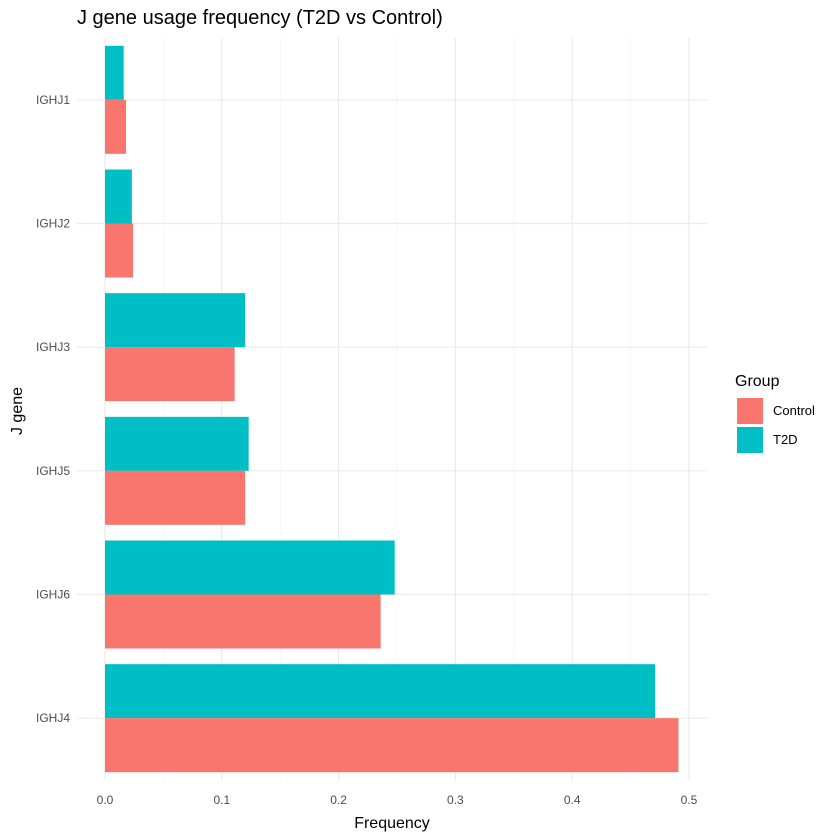  What do you see at coordinates (119, 250) in the screenshot?
I see `bar-control-ighj2` at bounding box center [119, 250].